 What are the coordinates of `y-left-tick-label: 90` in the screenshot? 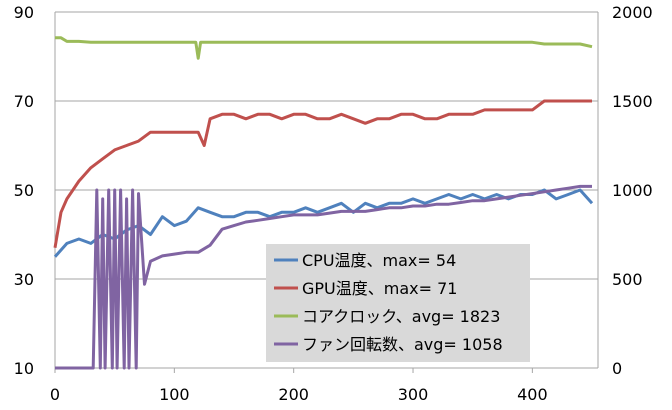 It's located at (24, 12).